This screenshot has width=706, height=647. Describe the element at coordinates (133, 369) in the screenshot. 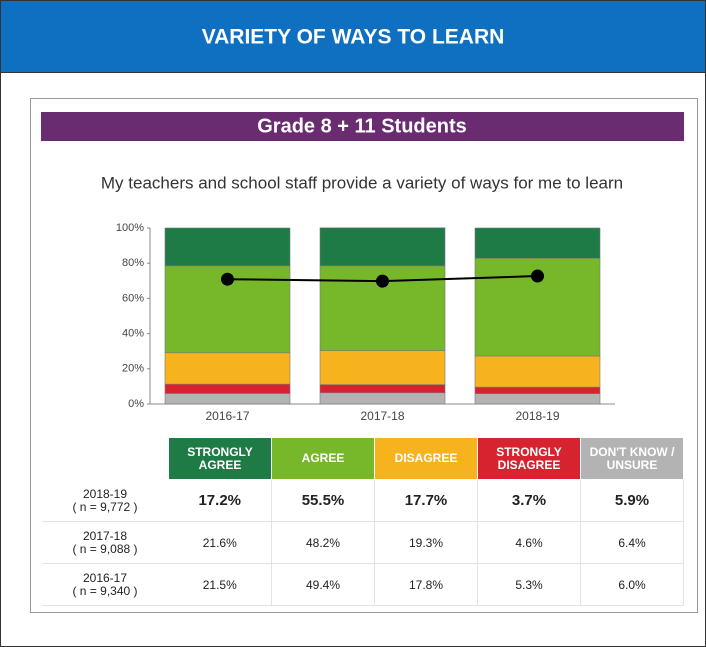

I see `y-tick-label: 20%` at that location.